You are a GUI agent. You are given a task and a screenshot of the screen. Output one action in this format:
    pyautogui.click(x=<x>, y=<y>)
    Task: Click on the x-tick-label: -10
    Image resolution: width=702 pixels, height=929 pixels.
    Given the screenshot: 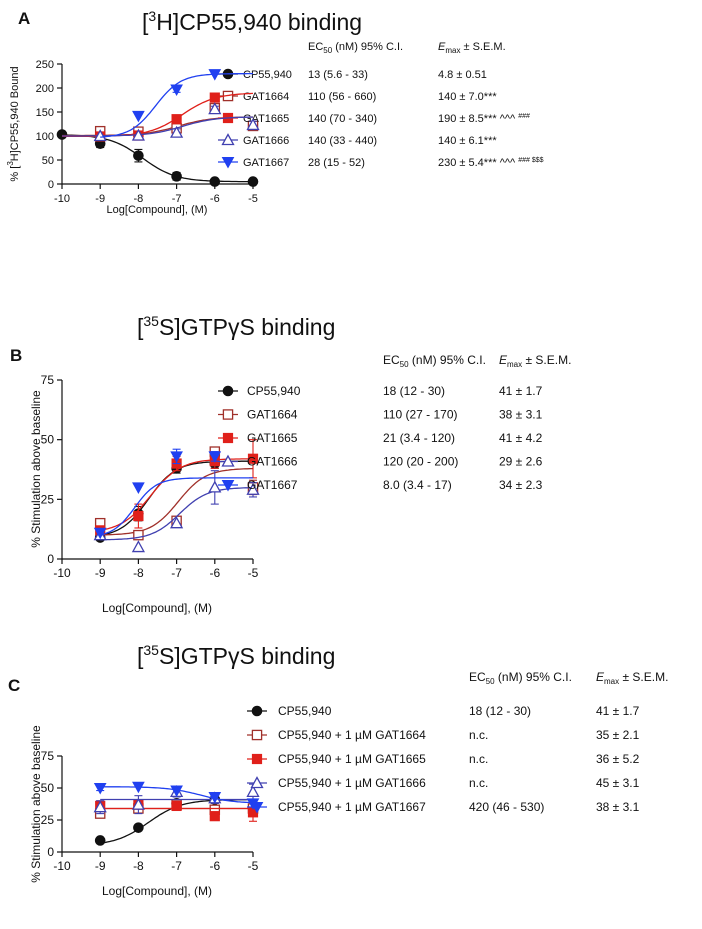 What is the action you would take?
    pyautogui.click(x=62, y=199)
    